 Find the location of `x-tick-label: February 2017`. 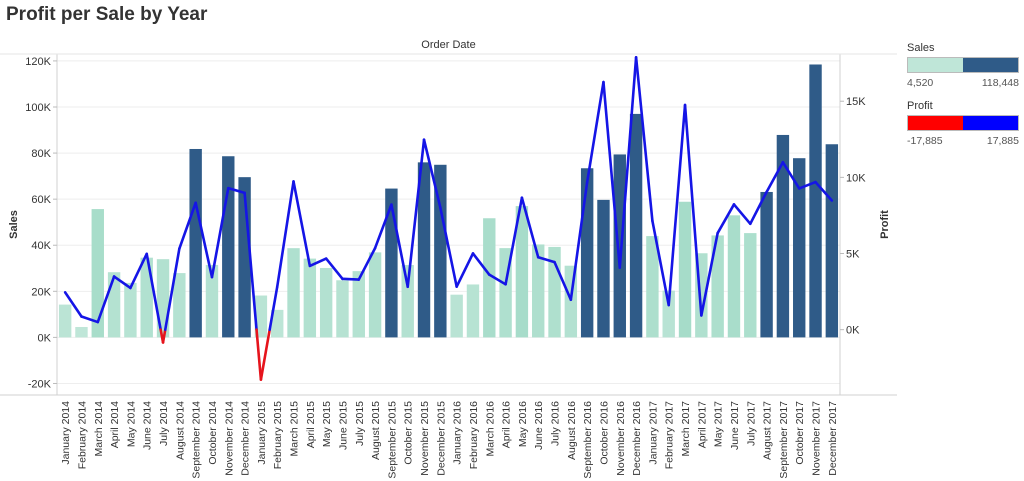

x-tick-label: February 2017 is located at coordinates (670, 435).